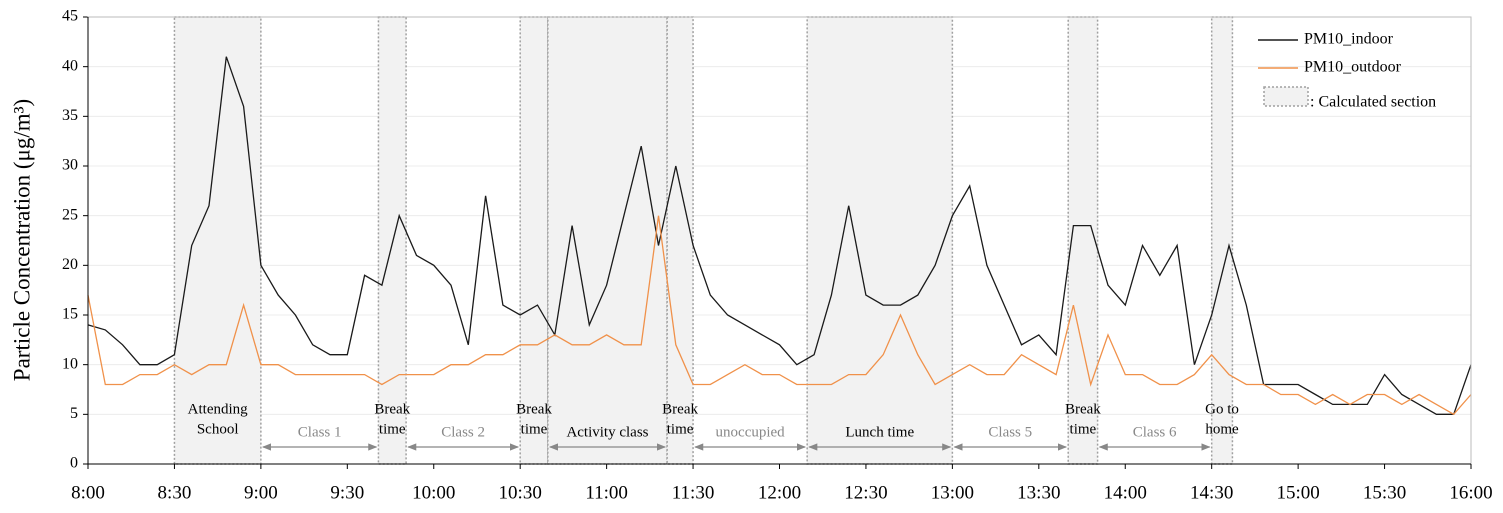 The height and width of the screenshot is (513, 1503). I want to click on x-tick-label: 10:00, so click(433, 492).